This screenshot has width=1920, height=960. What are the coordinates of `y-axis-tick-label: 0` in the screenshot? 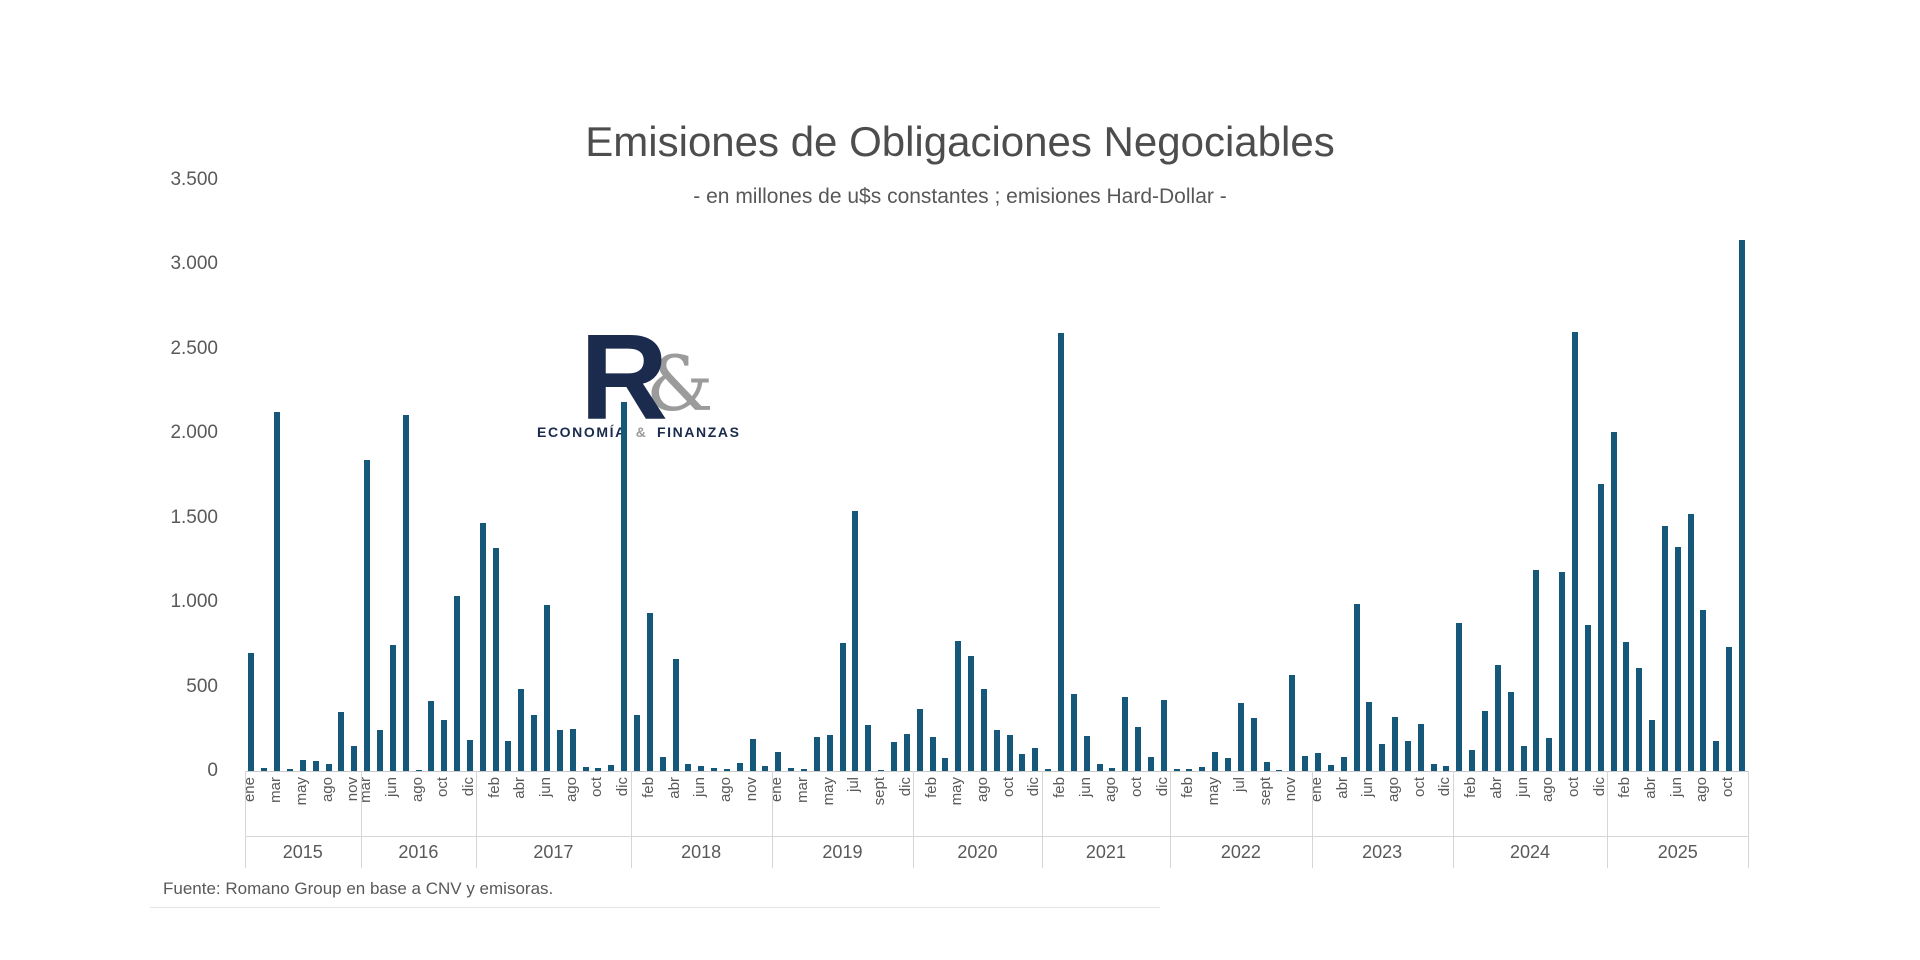 It's located at (212, 770).